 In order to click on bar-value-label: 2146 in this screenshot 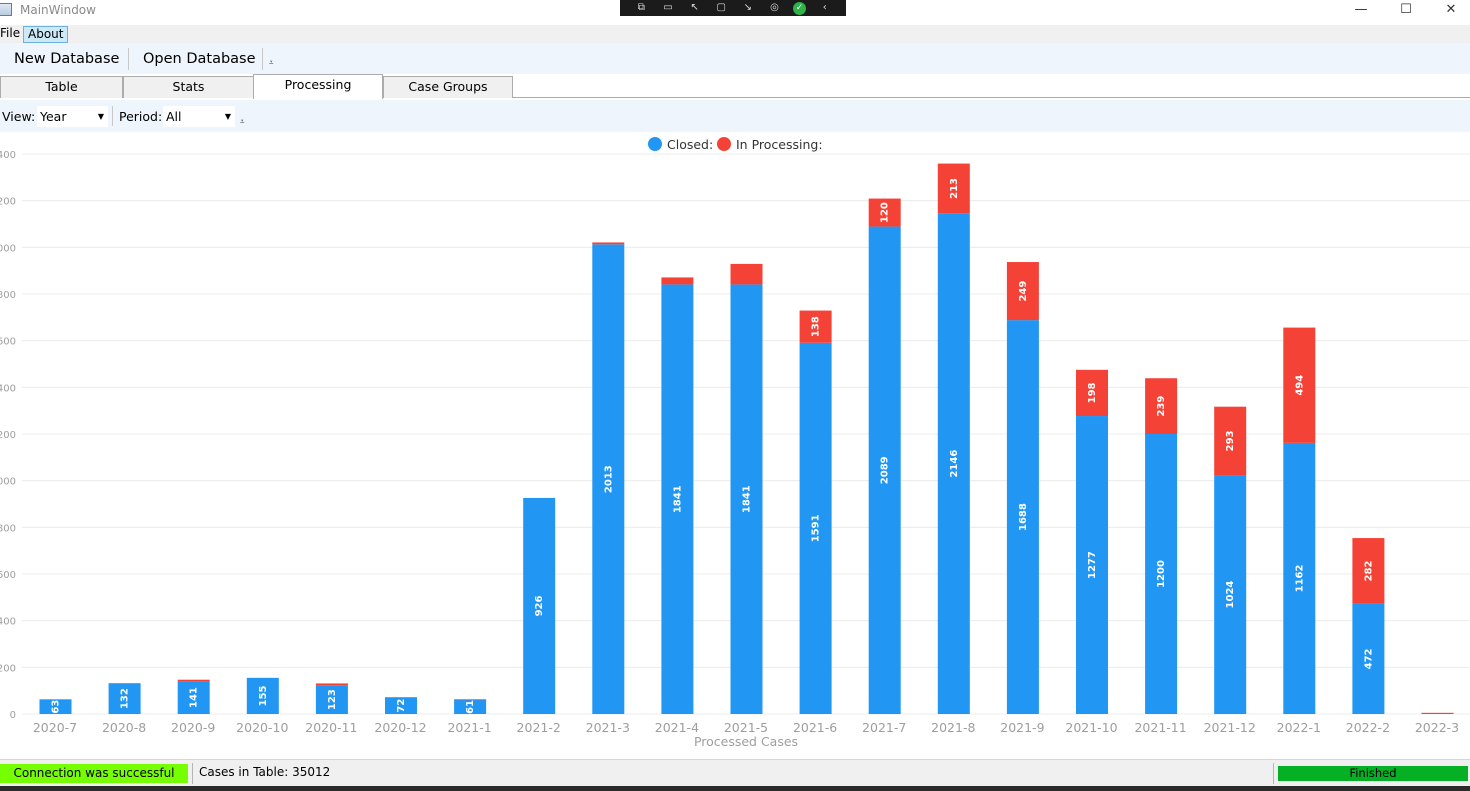, I will do `click(954, 464)`.